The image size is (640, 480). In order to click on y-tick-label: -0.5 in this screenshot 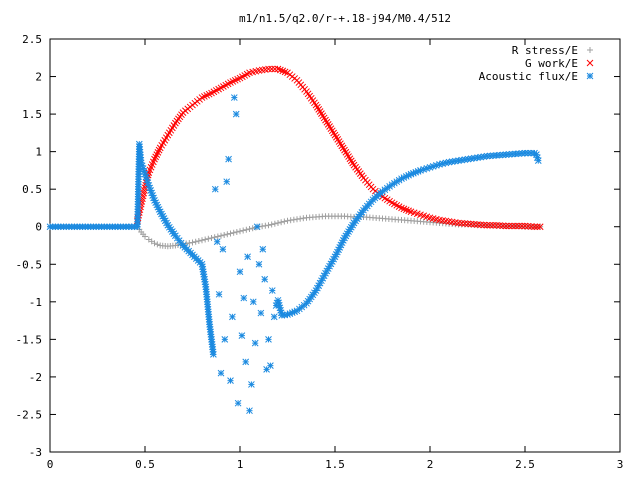, I will do `click(29, 264)`.